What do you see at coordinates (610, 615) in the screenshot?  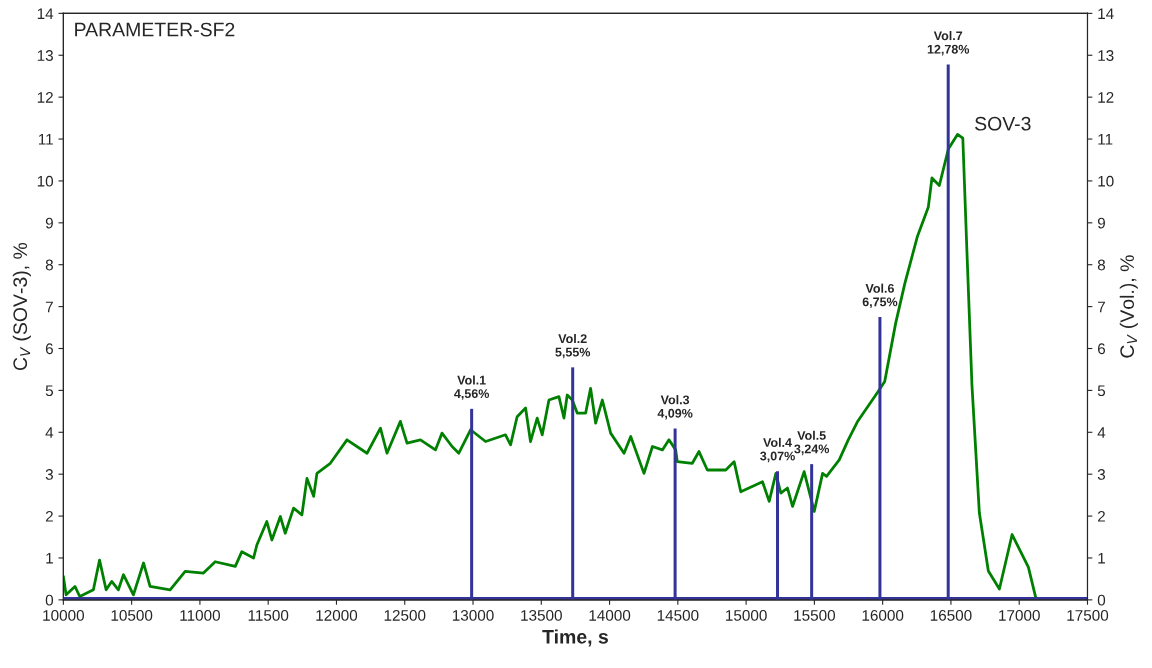 I see `x-tick-label: 14000` at bounding box center [610, 615].